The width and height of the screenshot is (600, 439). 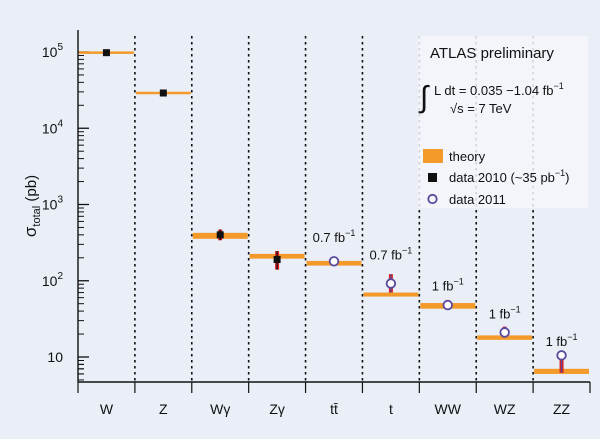 I want to click on x-category-labels: W Z Wγ Zγ tt̄ t WW WZ ZZ, so click(x=335, y=409).